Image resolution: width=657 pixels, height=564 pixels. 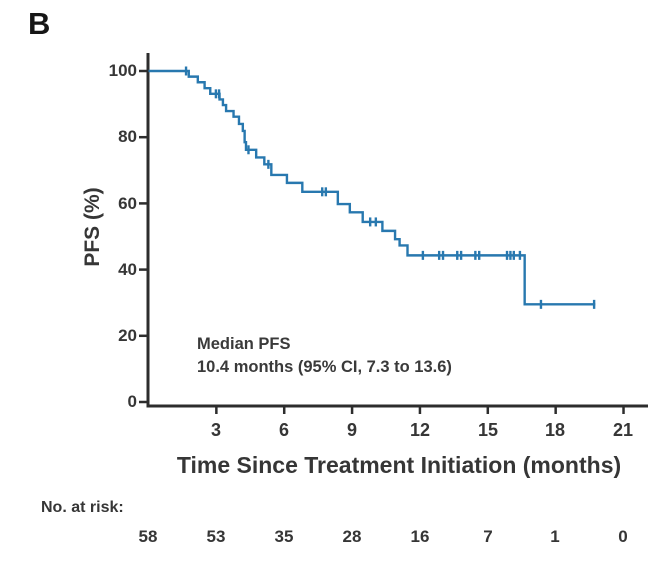 What do you see at coordinates (351, 430) in the screenshot?
I see `x-tick-9: 9` at bounding box center [351, 430].